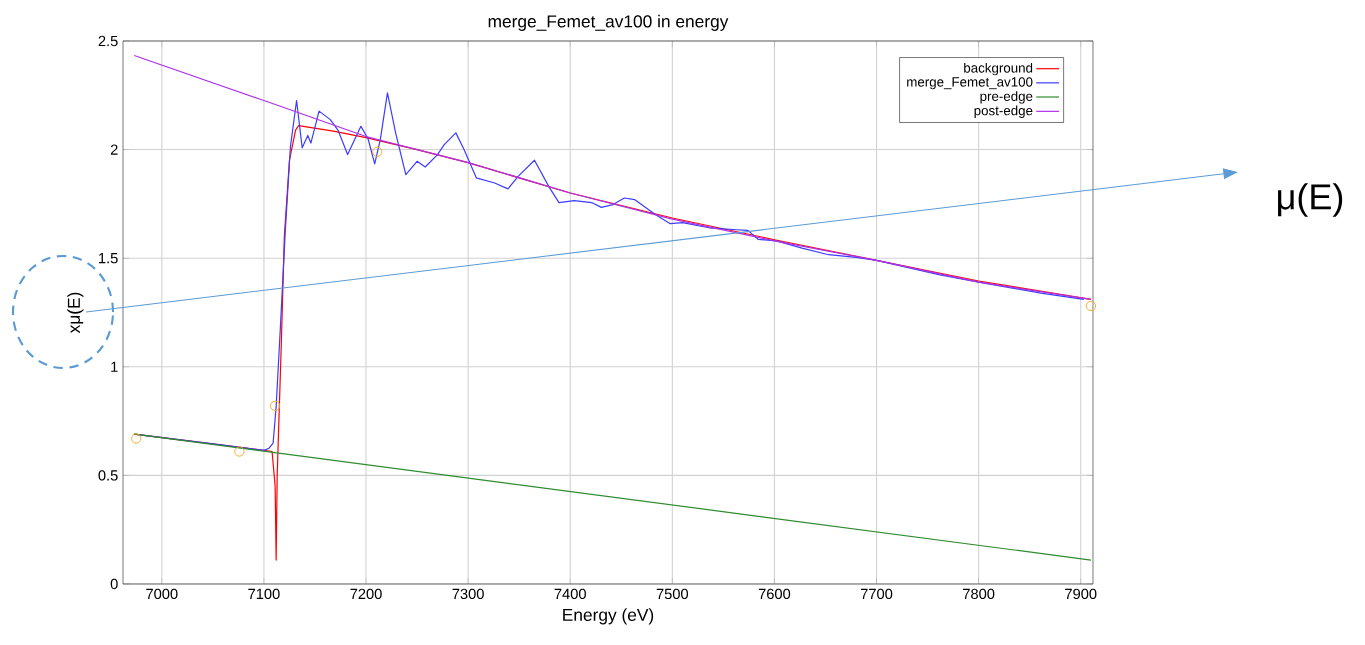 The image size is (1365, 645). What do you see at coordinates (264, 594) in the screenshot?
I see `x-tick-label: 7100` at bounding box center [264, 594].